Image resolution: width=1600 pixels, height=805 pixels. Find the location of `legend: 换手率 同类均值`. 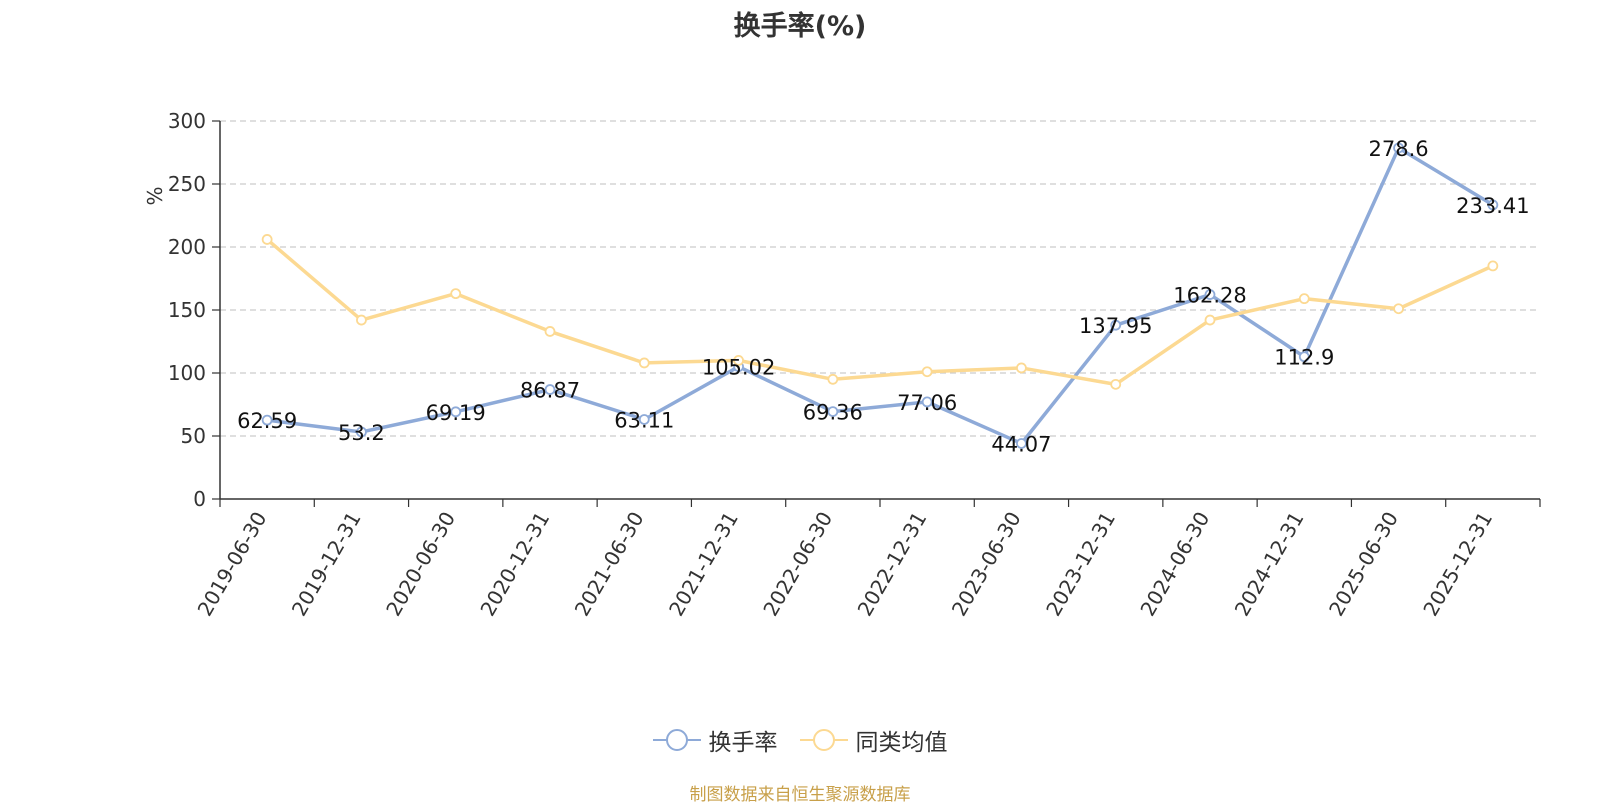

legend: 换手率 同类均值 is located at coordinates (800, 740).